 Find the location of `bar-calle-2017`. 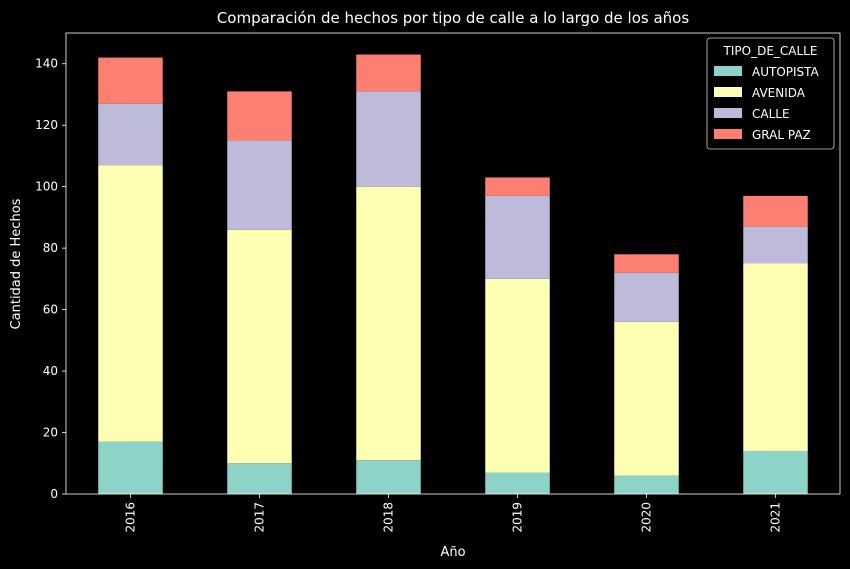

bar-calle-2017 is located at coordinates (259, 185).